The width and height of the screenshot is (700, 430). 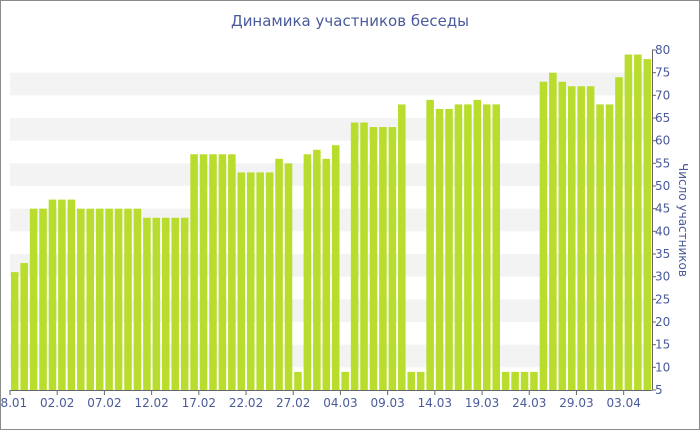 What do you see at coordinates (340, 403) in the screenshot?
I see `x-tick-label: 04.03` at bounding box center [340, 403].